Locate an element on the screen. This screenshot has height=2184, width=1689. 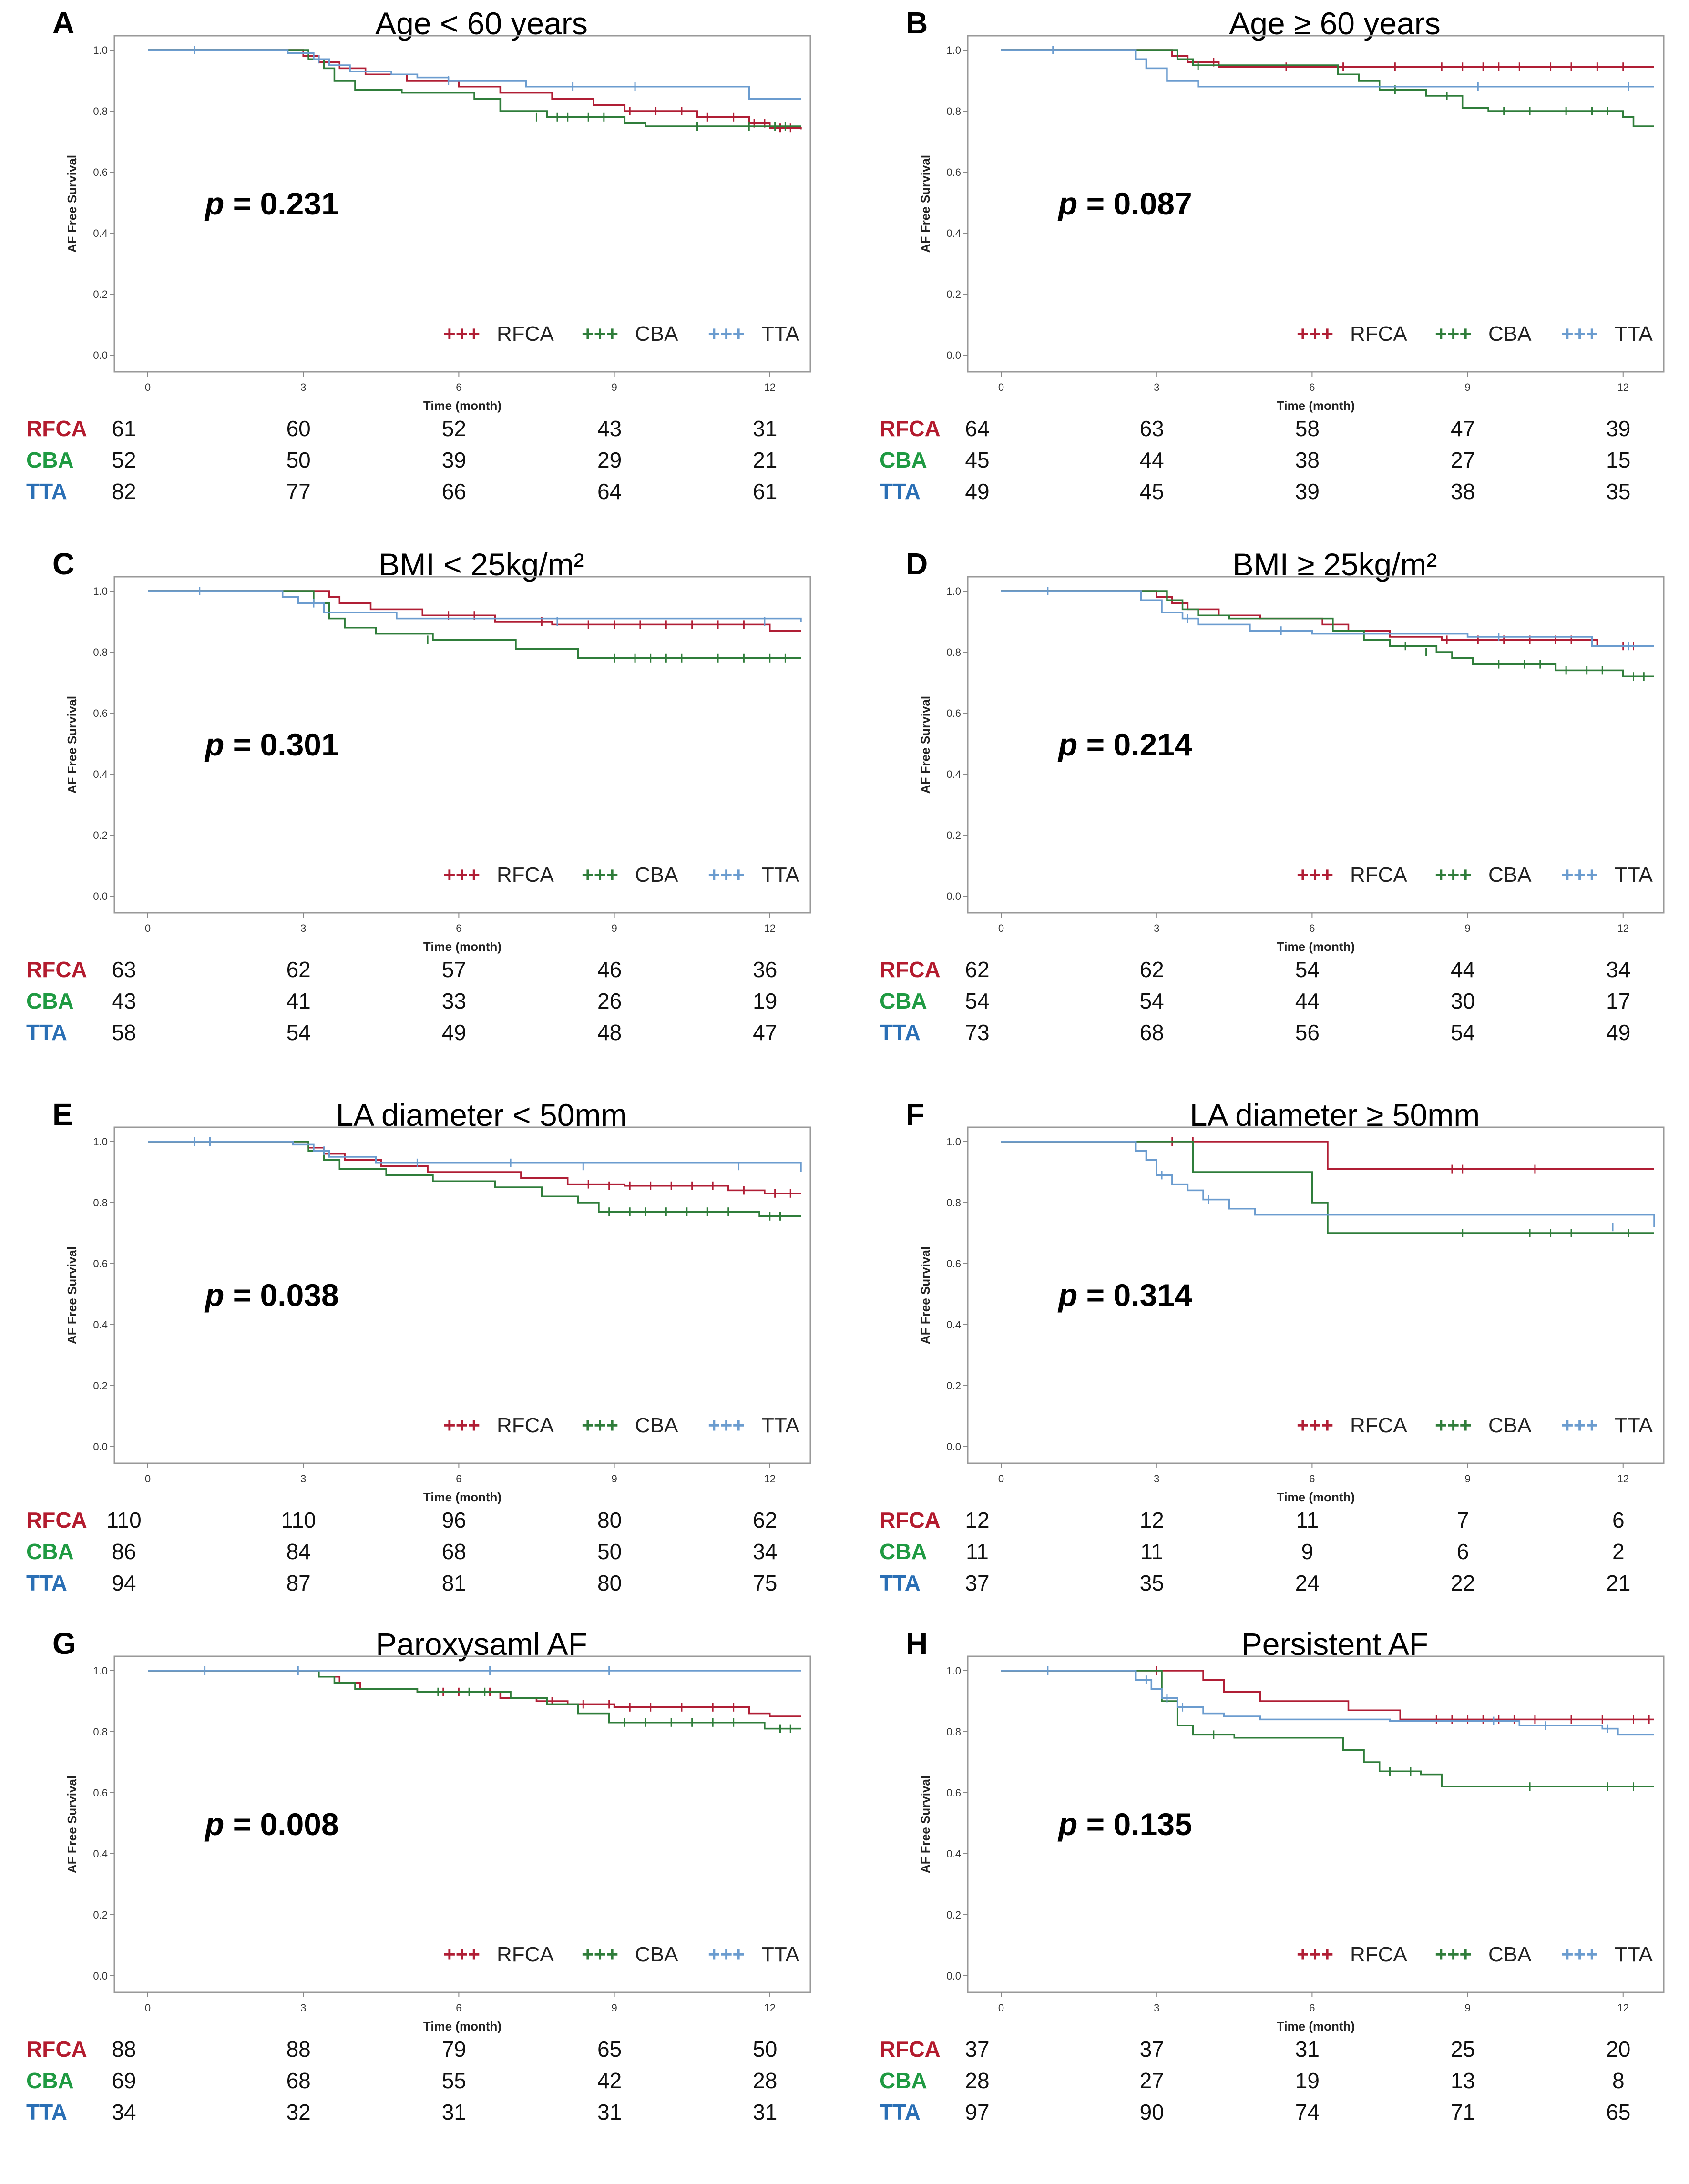
risk-cell: 41 is located at coordinates (299, 1001).